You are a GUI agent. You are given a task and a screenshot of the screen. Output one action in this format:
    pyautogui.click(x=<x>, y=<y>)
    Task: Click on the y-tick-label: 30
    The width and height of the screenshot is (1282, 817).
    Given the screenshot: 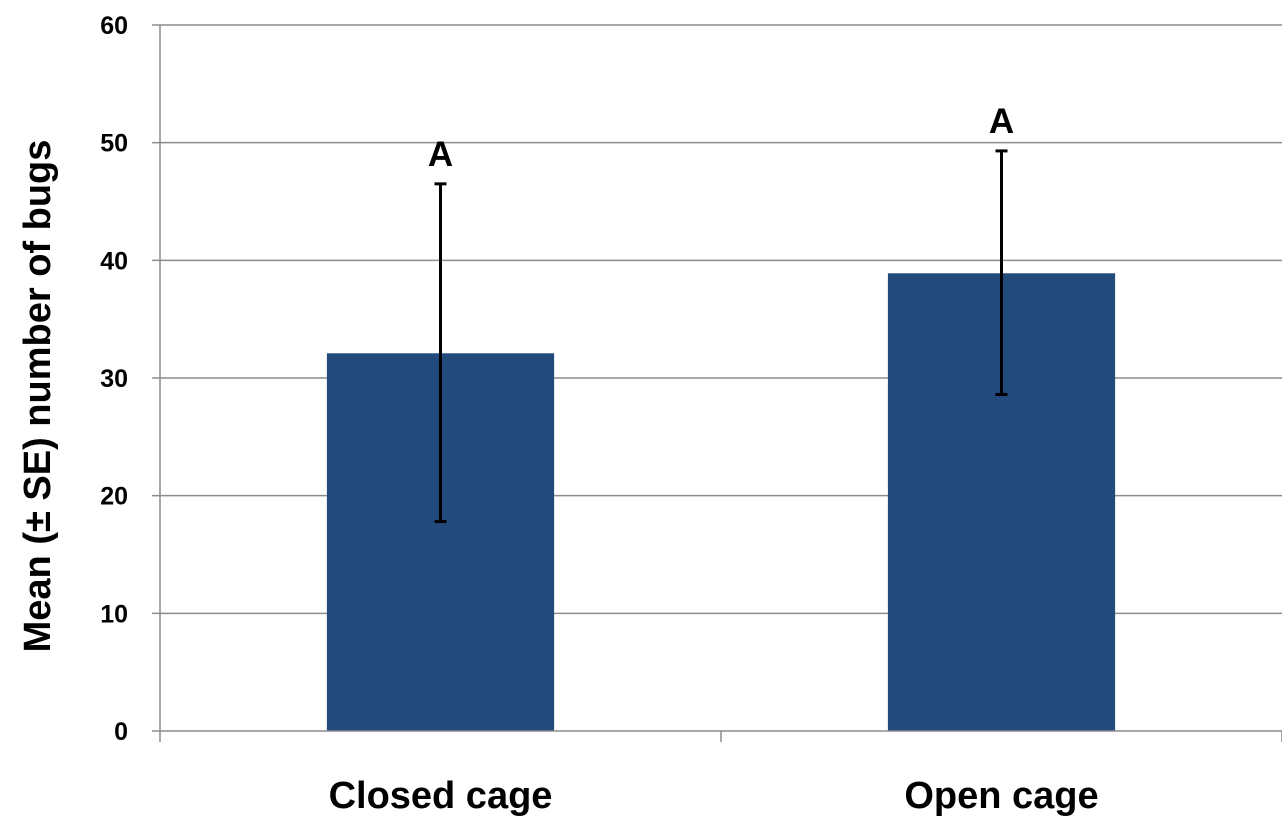 What is the action you would take?
    pyautogui.click(x=114, y=379)
    